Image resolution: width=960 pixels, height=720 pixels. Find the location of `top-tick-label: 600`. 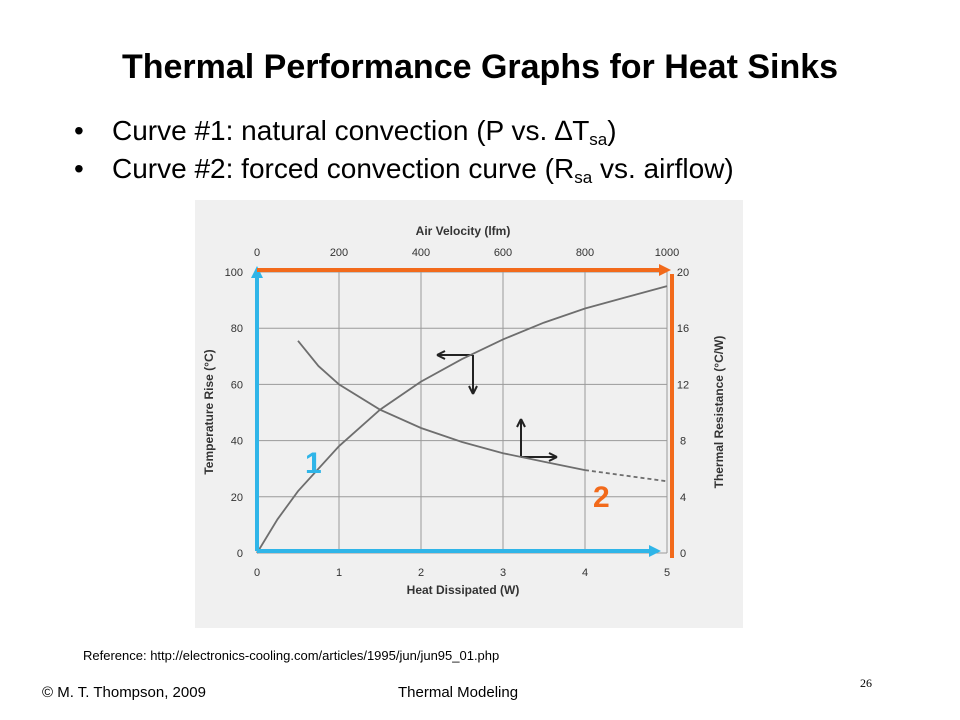

top-tick-label: 600 is located at coordinates (503, 253).